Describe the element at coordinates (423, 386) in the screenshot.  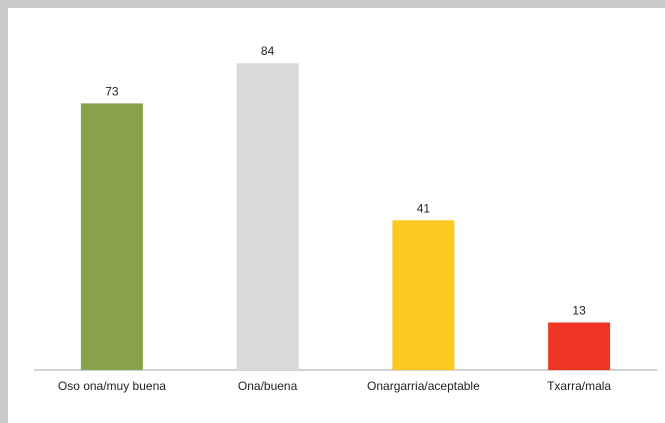
I see `category-label-3: Onargarria/aceptable` at that location.